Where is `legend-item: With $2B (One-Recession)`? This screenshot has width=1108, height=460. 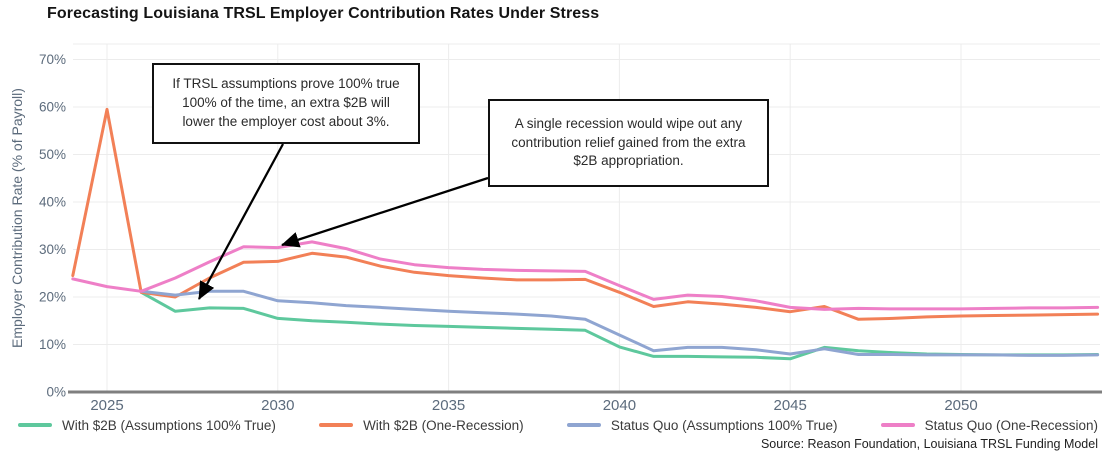
legend-item: With $2B (One-Recession) is located at coordinates (421, 425).